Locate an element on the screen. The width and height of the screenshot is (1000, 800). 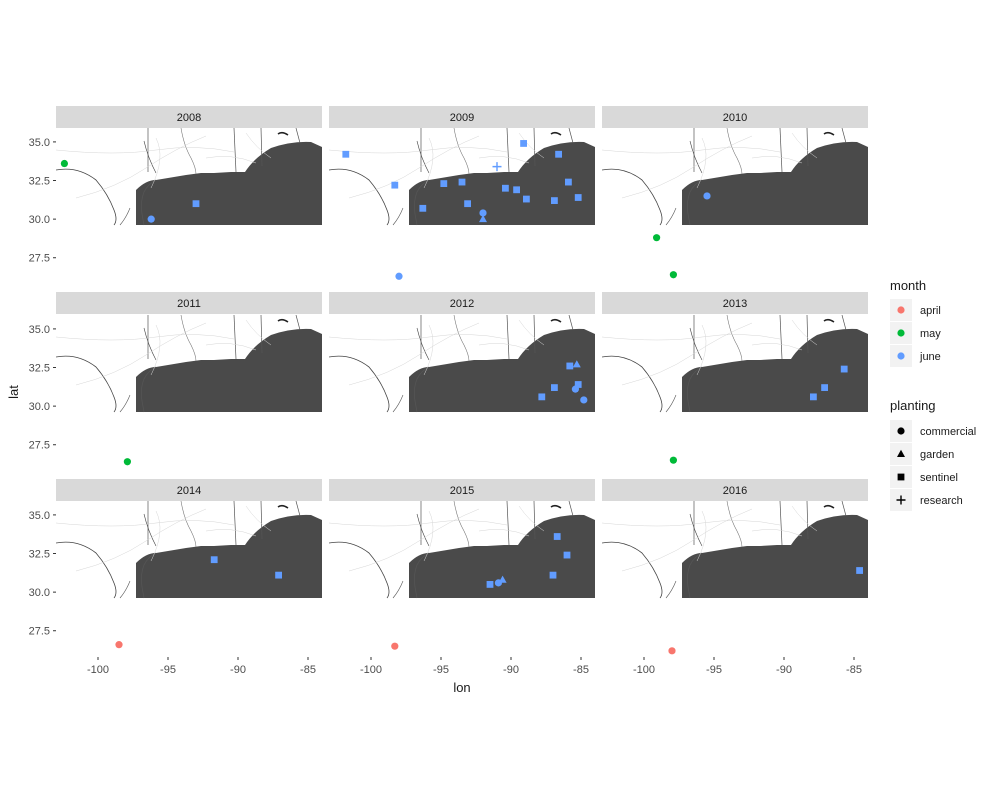
facet-title-2008: 2008 is located at coordinates (189, 118).